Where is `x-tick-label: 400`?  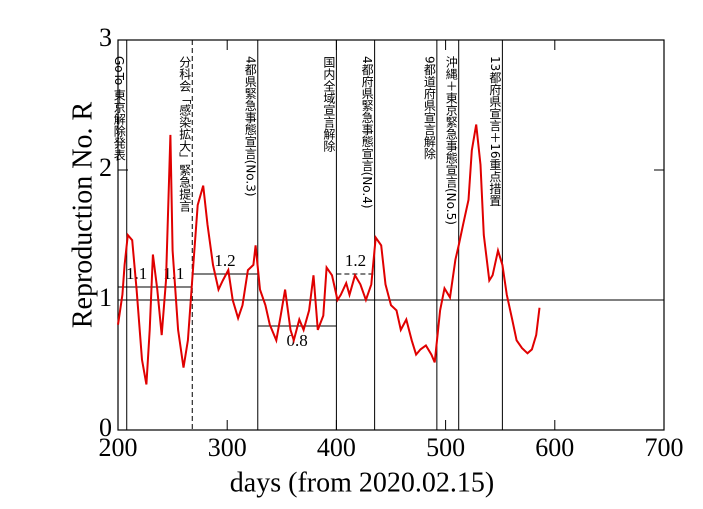
x-tick-label: 400 is located at coordinates (336, 447).